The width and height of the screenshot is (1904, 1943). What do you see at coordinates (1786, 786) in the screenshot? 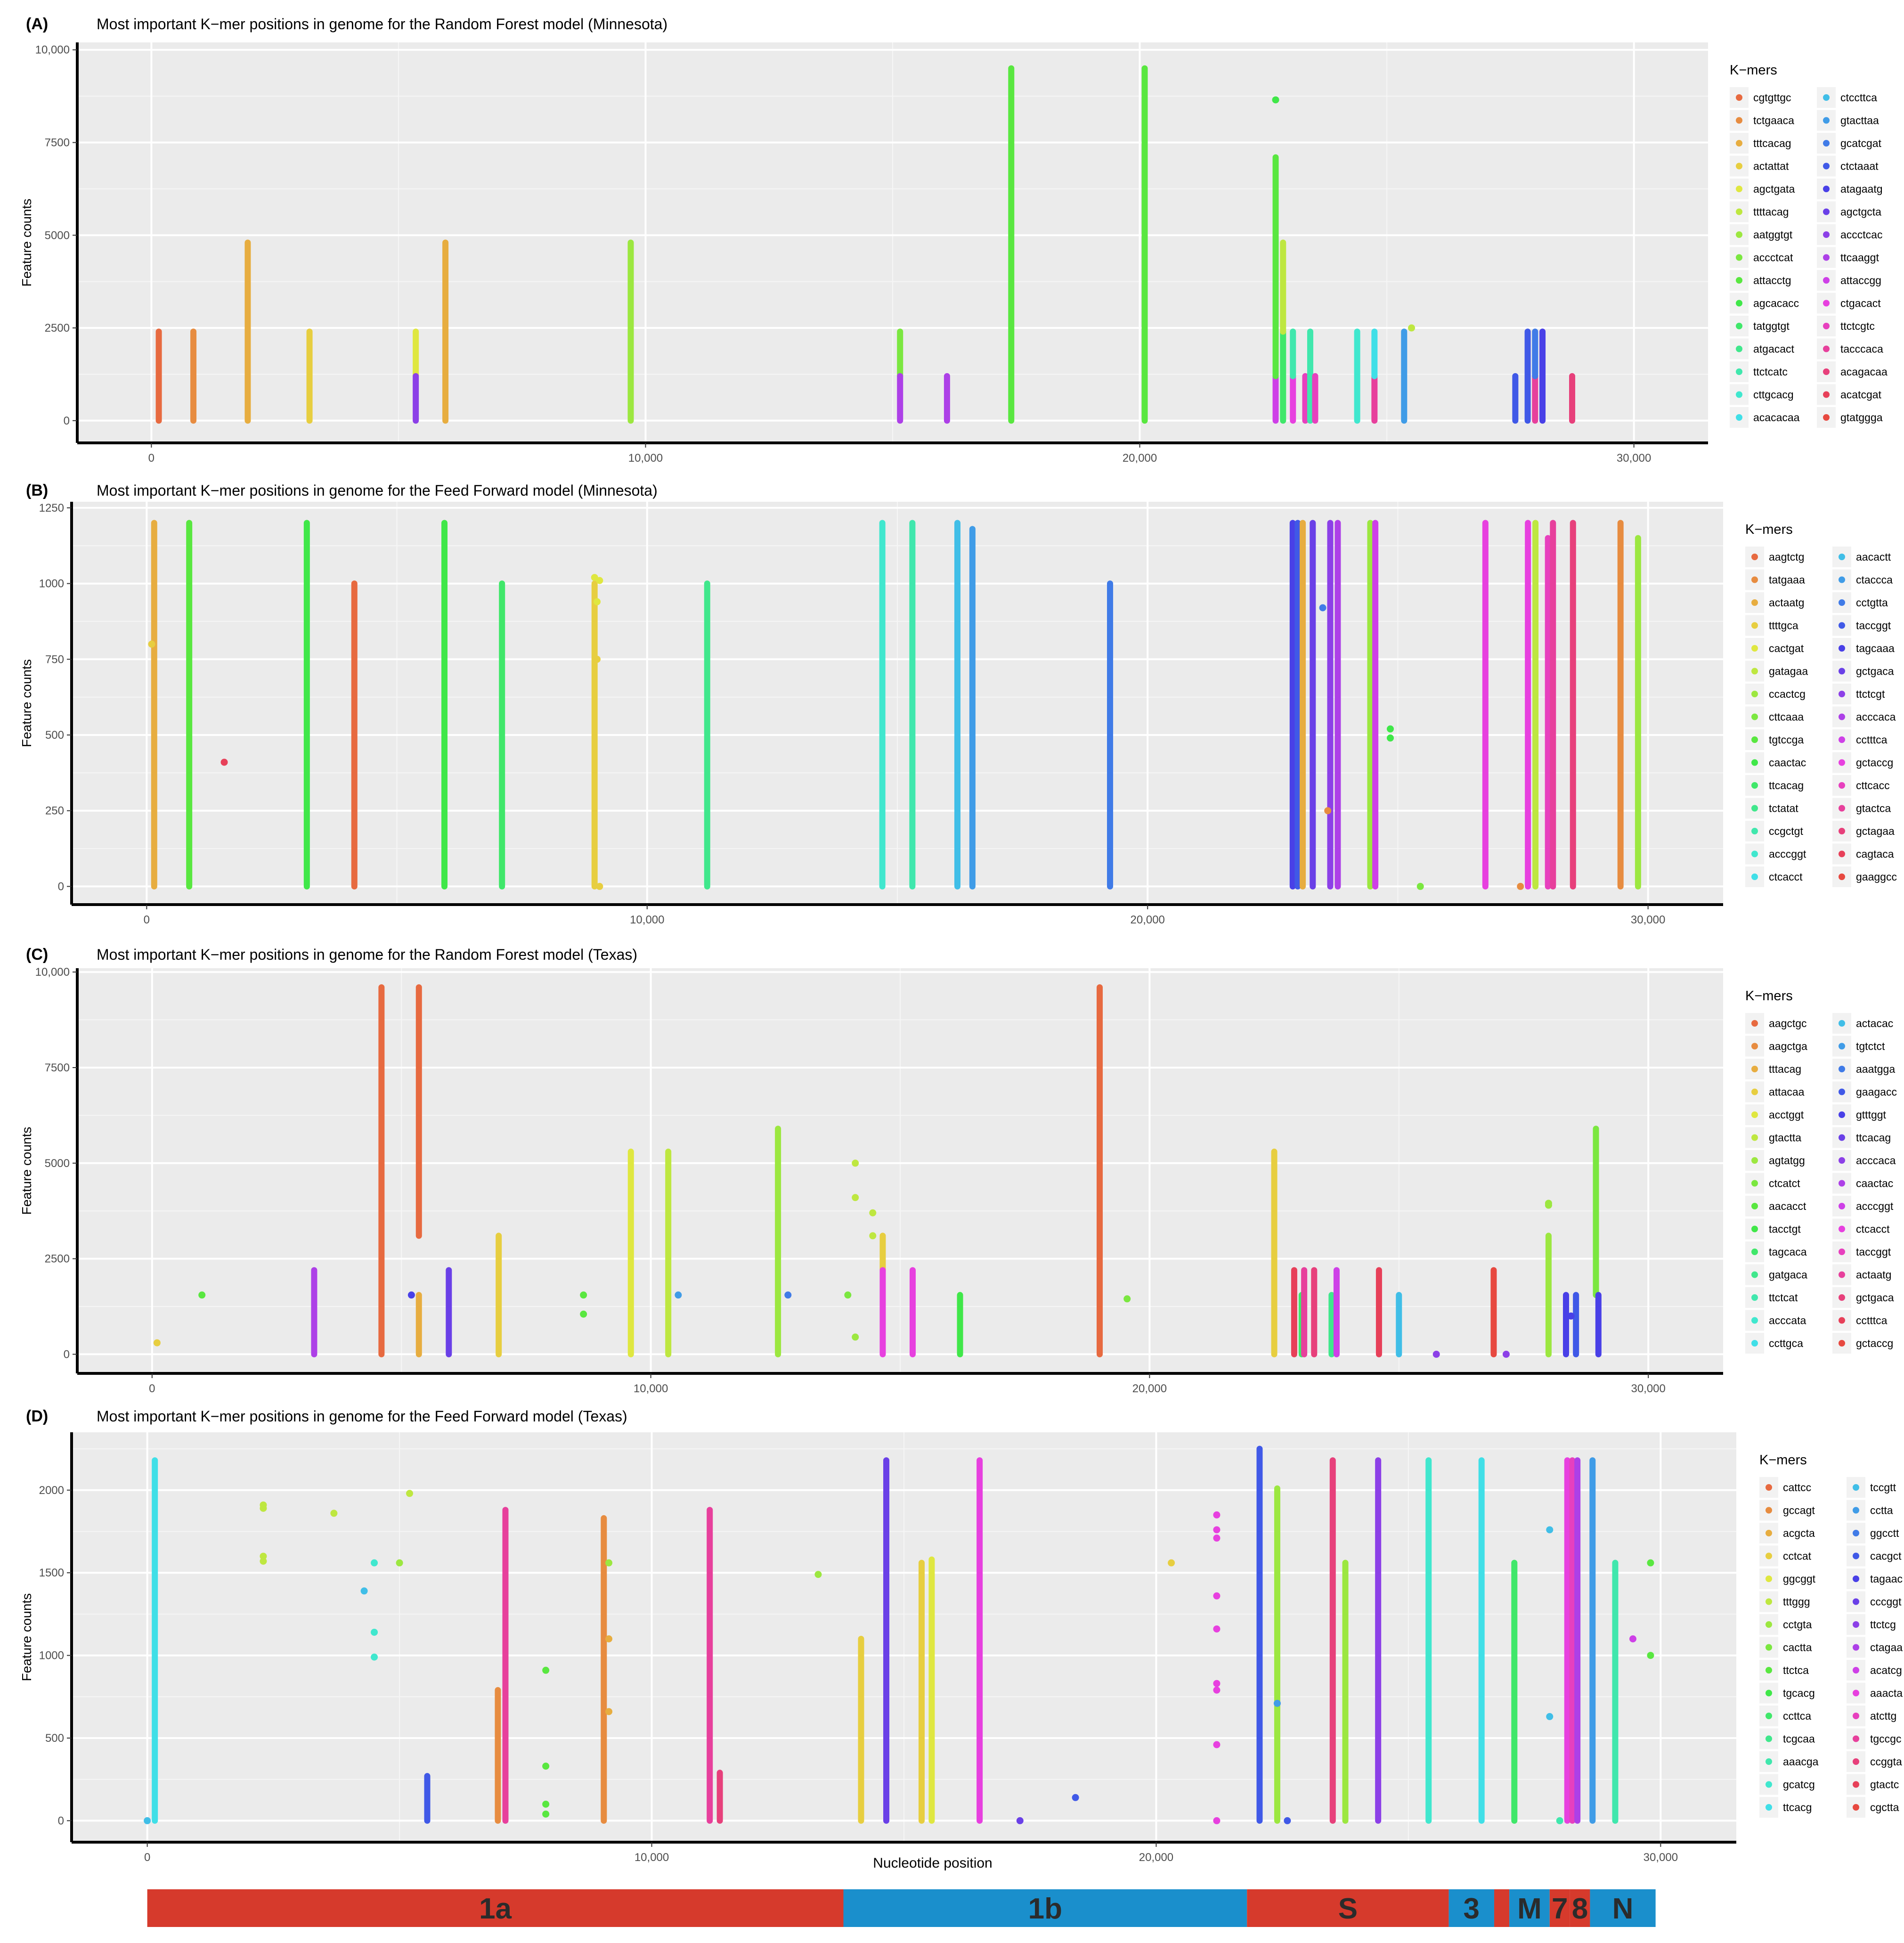
I see `legend-entry: ttcacag` at bounding box center [1786, 786].